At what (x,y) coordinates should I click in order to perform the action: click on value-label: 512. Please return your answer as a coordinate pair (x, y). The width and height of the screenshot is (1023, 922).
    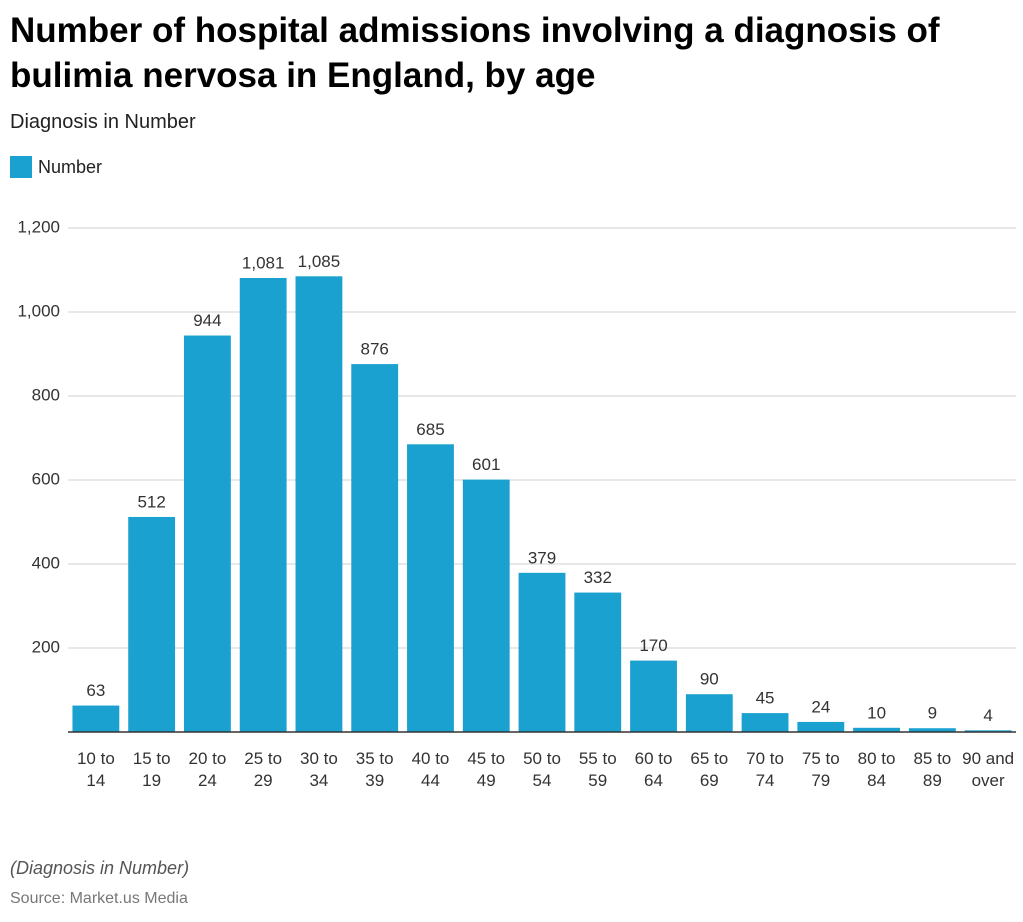
    Looking at the image, I should click on (151, 501).